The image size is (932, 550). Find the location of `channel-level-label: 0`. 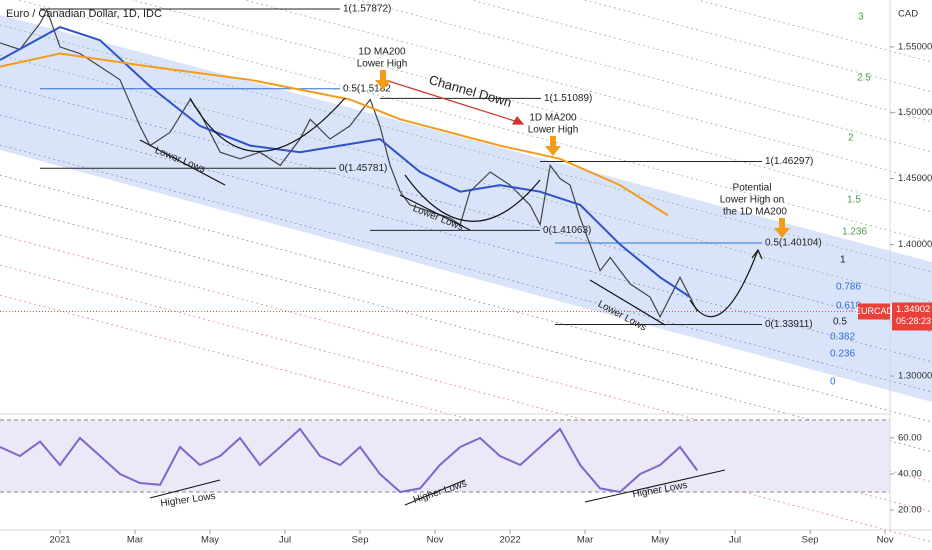

channel-level-label: 0 is located at coordinates (833, 382).